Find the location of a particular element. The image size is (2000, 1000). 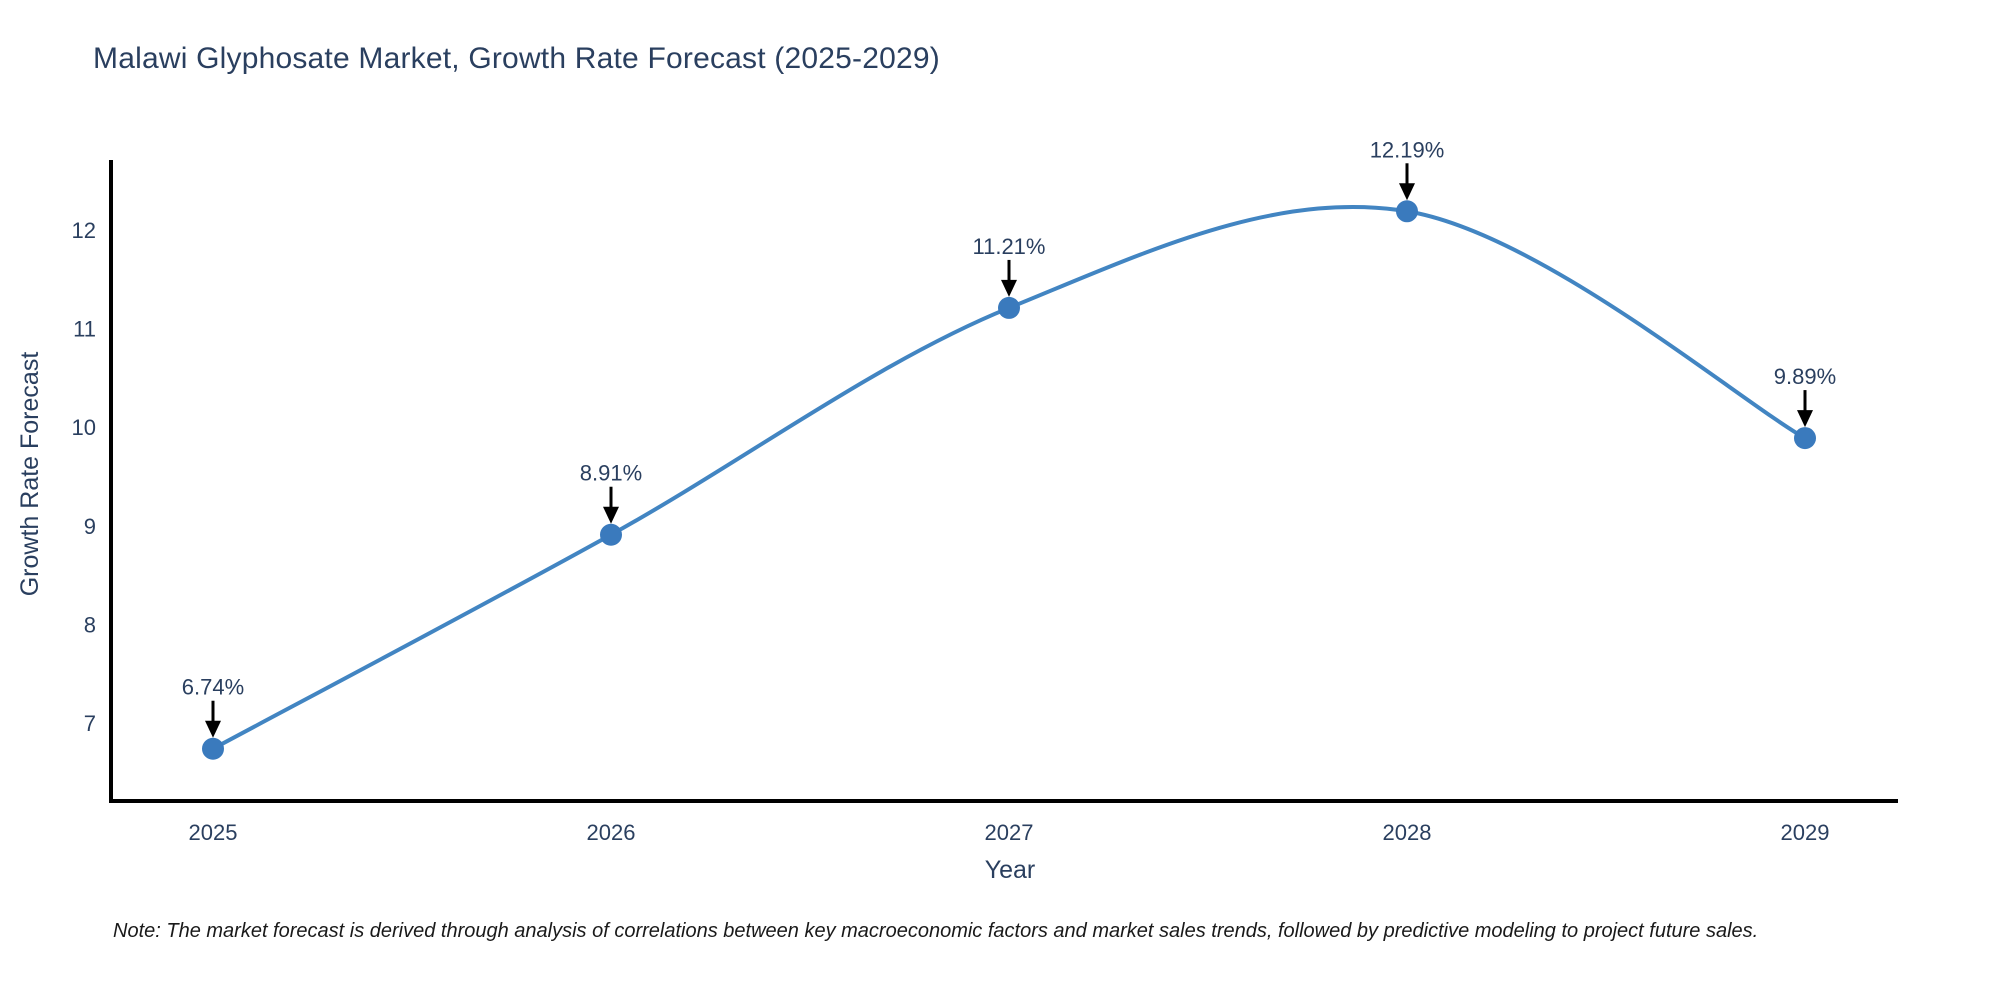

x-tick-label: 2025 is located at coordinates (213, 832).